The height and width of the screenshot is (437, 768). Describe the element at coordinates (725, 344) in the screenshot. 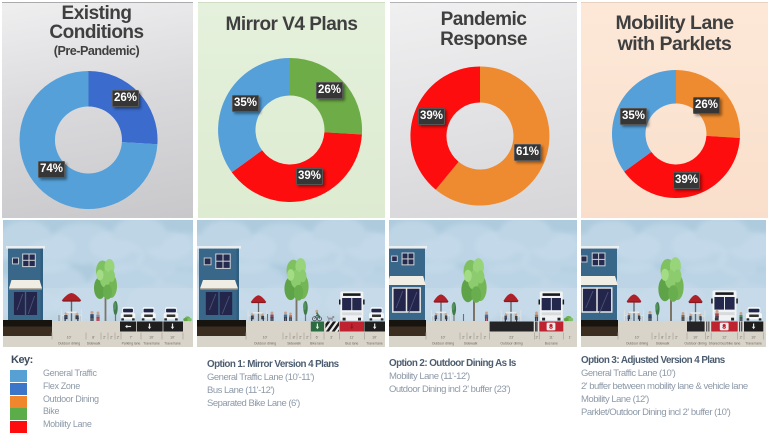

I see `svg-text: Shared bus/bike lane` at that location.